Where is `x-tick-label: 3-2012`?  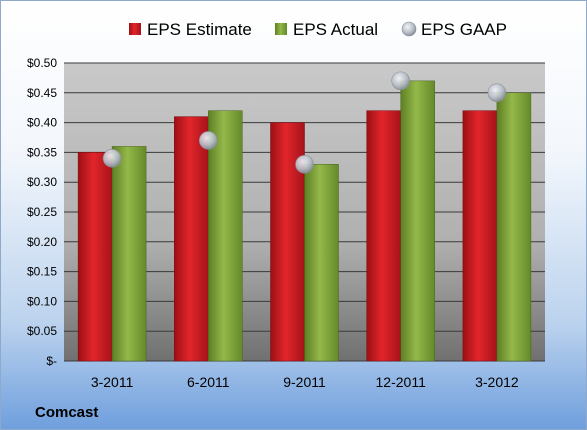 x-tick-label: 3-2012 is located at coordinates (497, 382).